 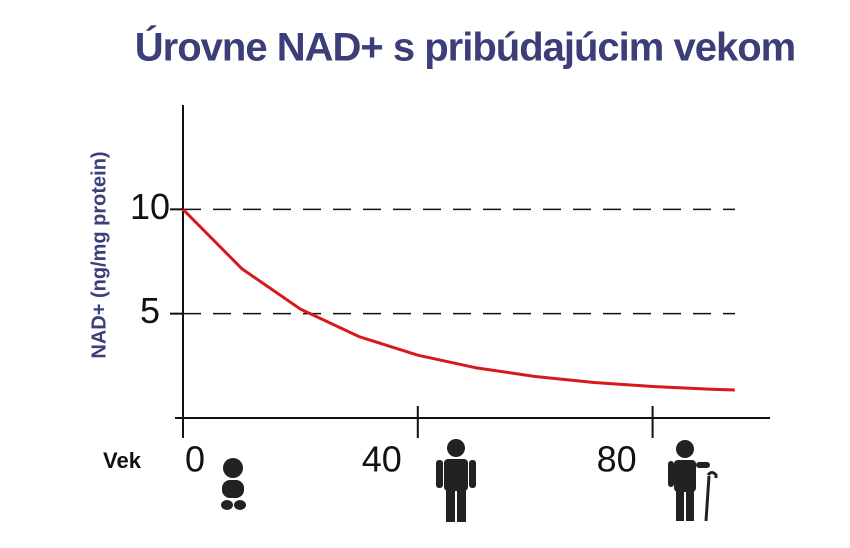 What do you see at coordinates (617, 459) in the screenshot?
I see `x-tick-label: 80` at bounding box center [617, 459].